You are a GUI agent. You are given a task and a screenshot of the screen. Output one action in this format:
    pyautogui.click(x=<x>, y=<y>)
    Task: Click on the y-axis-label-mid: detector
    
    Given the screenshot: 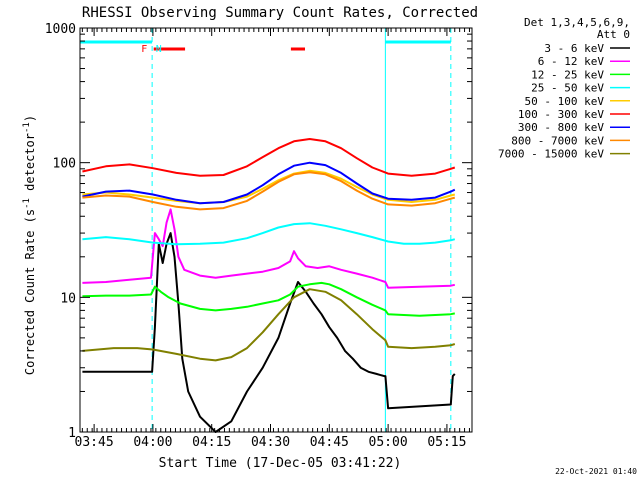 What is the action you would take?
    pyautogui.click(x=30, y=165)
    